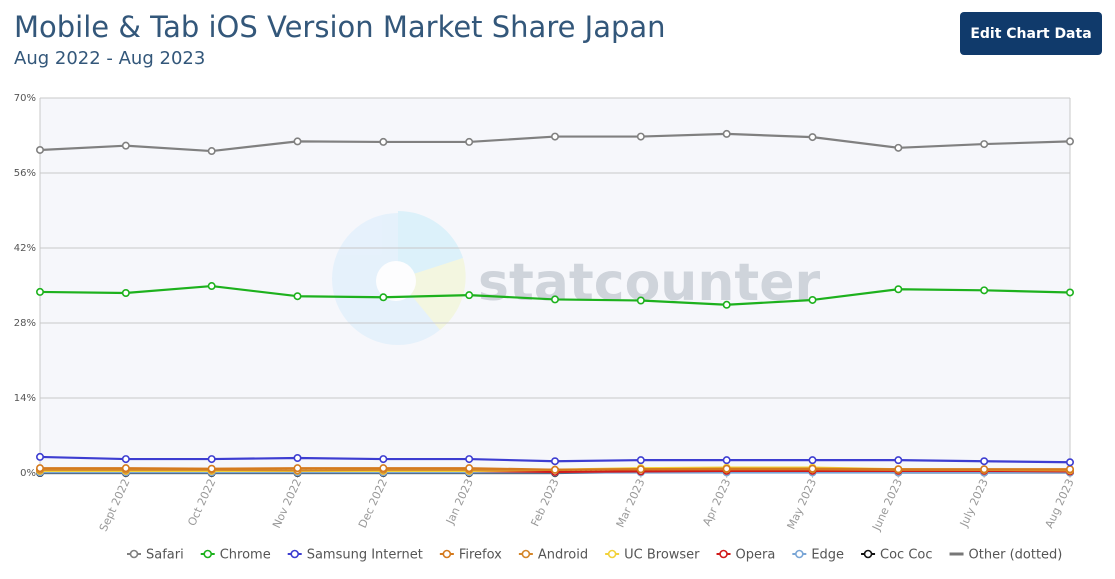  What do you see at coordinates (1031, 33) in the screenshot?
I see `edit-chart-data-button: Edit Chart Data` at bounding box center [1031, 33].